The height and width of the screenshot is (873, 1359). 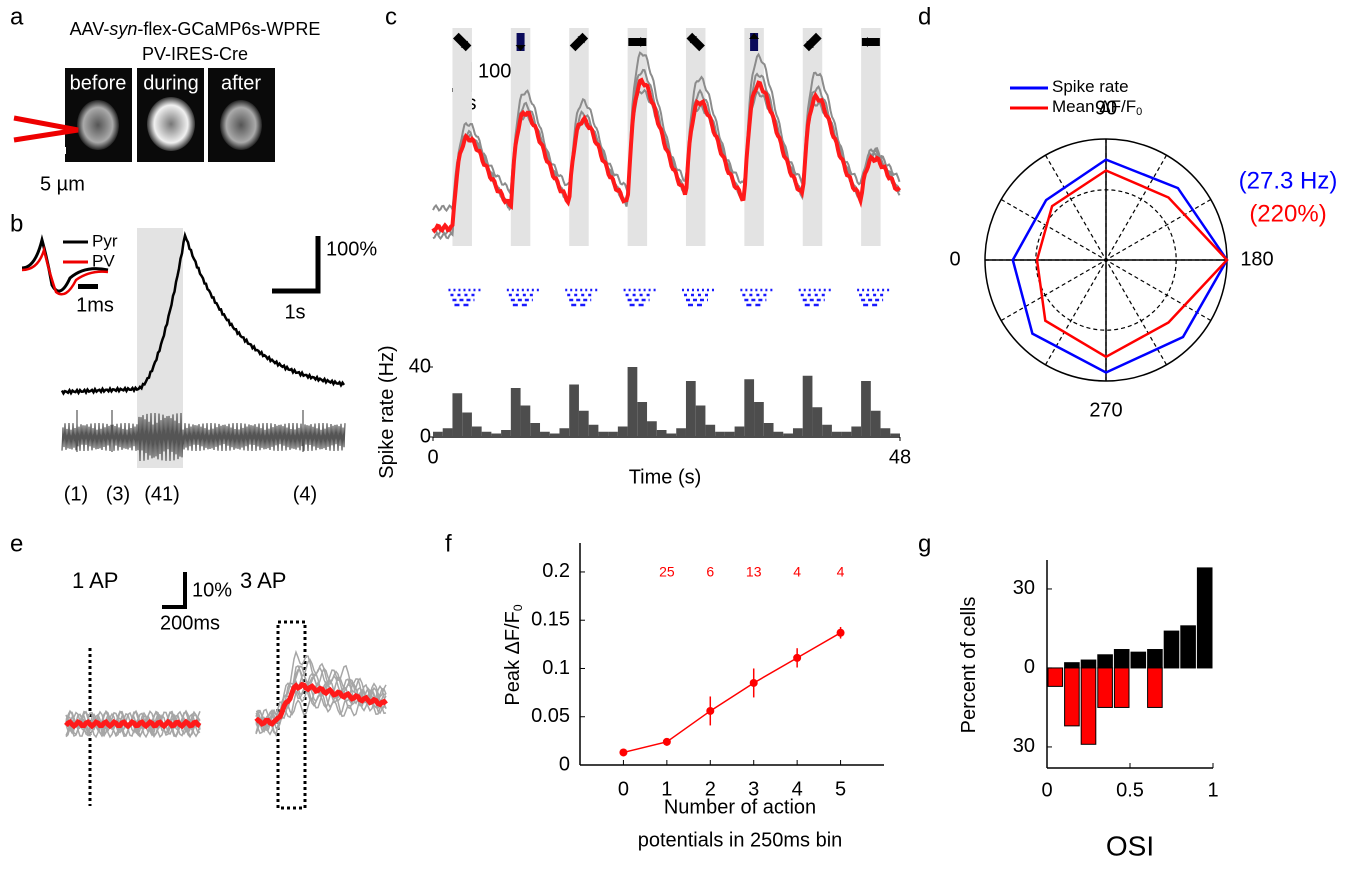 What do you see at coordinates (740, 840) in the screenshot?
I see `x-axis-label: potentials in 250ms bin` at bounding box center [740, 840].